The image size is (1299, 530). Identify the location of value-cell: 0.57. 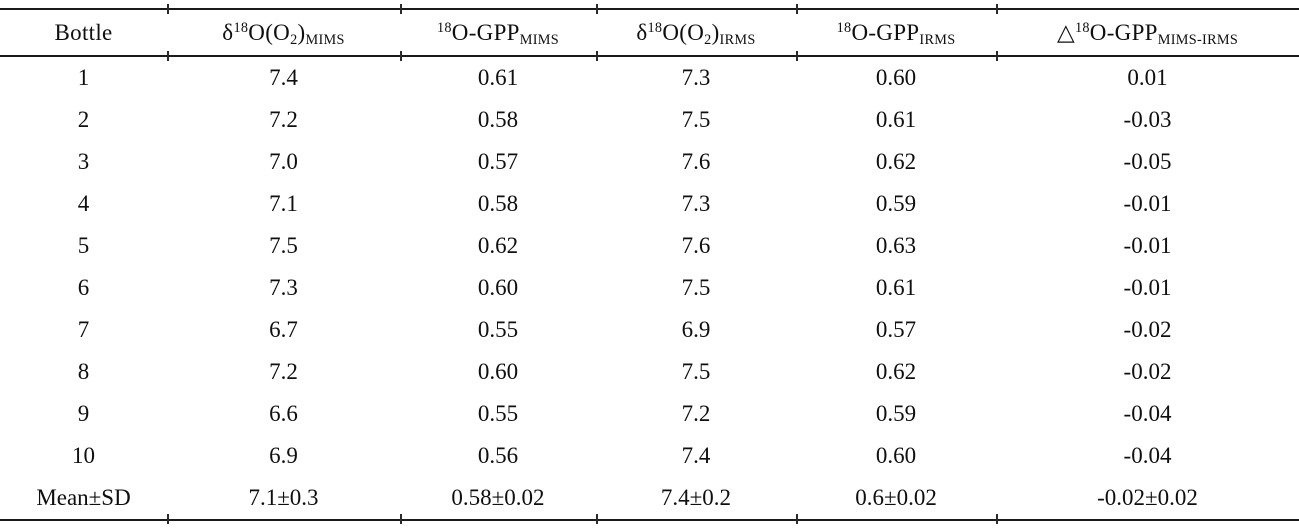
(498, 161).